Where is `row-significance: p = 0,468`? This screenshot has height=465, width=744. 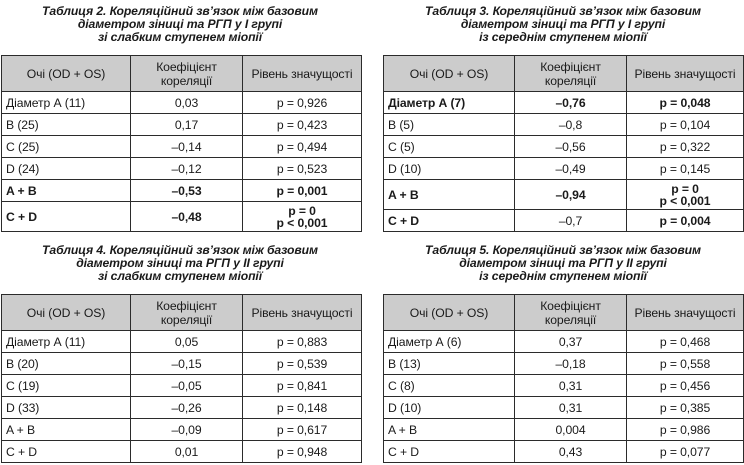 row-significance: p = 0,468 is located at coordinates (685, 341).